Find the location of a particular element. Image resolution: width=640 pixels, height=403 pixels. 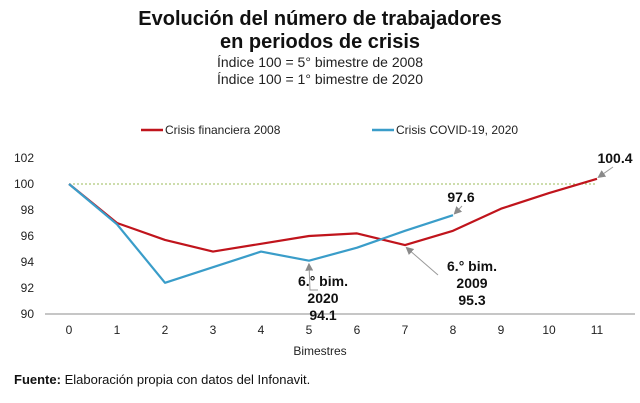

y-tick-label: 98 is located at coordinates (28, 210).